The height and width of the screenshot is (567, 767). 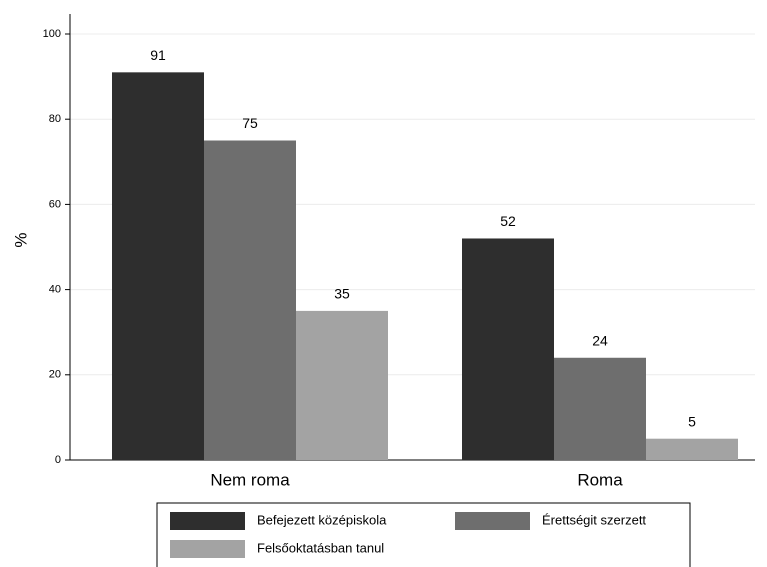 I want to click on x-tick-label: Nem roma, so click(x=250, y=479).